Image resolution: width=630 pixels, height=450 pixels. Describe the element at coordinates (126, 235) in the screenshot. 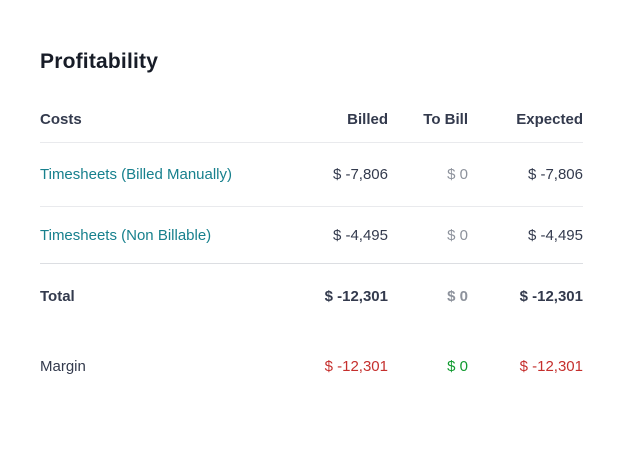

I see `row-link-timesheets-non-billable: Timesheets (Non Billable)` at that location.